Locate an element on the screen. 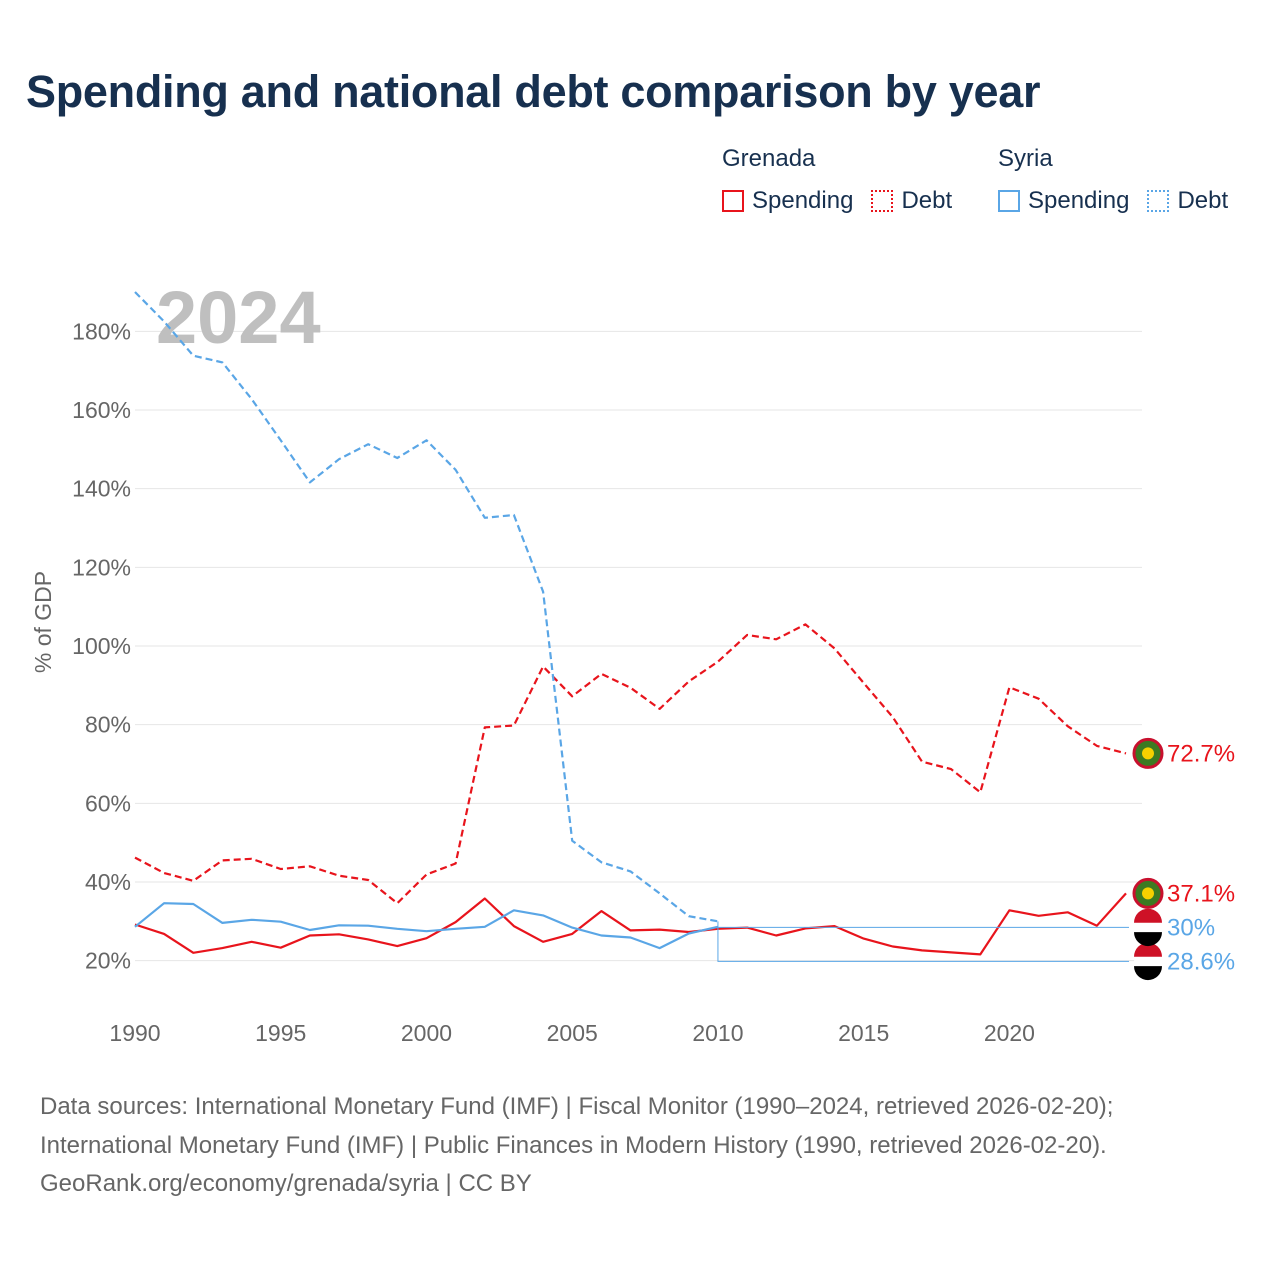 This screenshot has height=1280, width=1280. x-tick-label: 1990 is located at coordinates (134, 1033).